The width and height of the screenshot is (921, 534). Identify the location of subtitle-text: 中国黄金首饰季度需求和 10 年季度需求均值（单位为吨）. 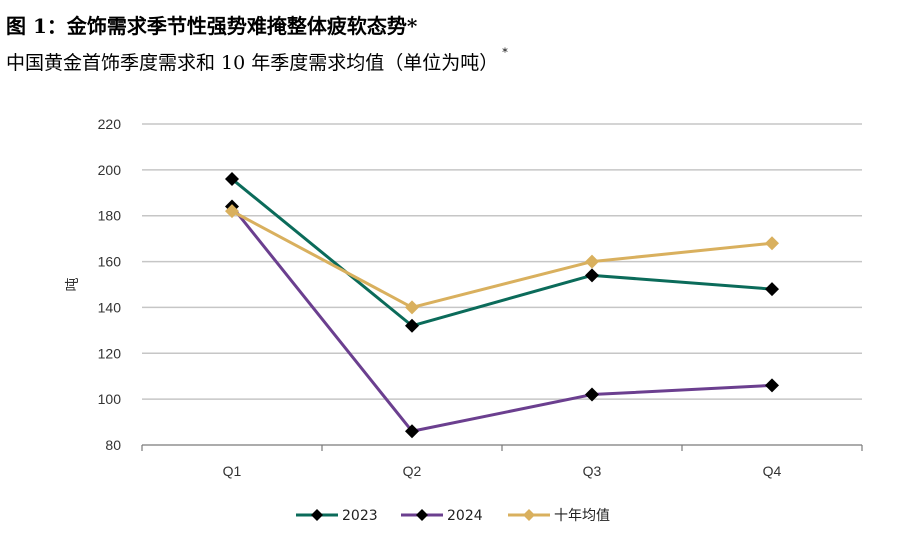
(252, 63).